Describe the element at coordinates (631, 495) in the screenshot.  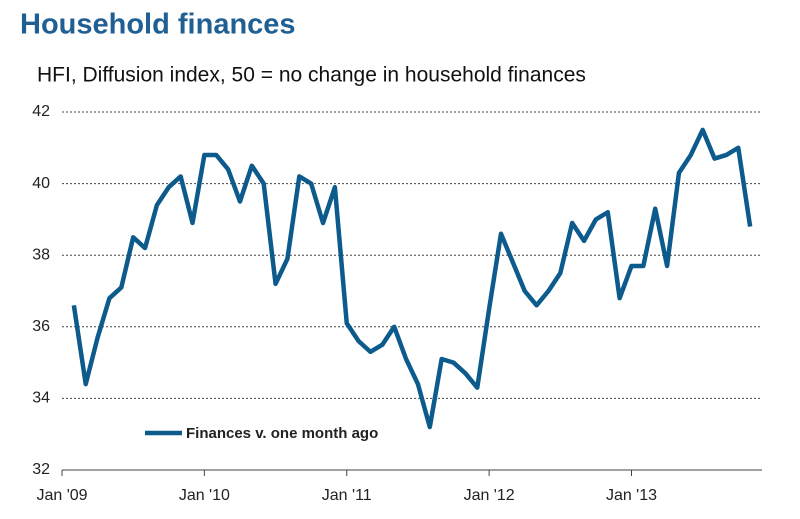
I see `x-tick-label: Jan '13` at that location.